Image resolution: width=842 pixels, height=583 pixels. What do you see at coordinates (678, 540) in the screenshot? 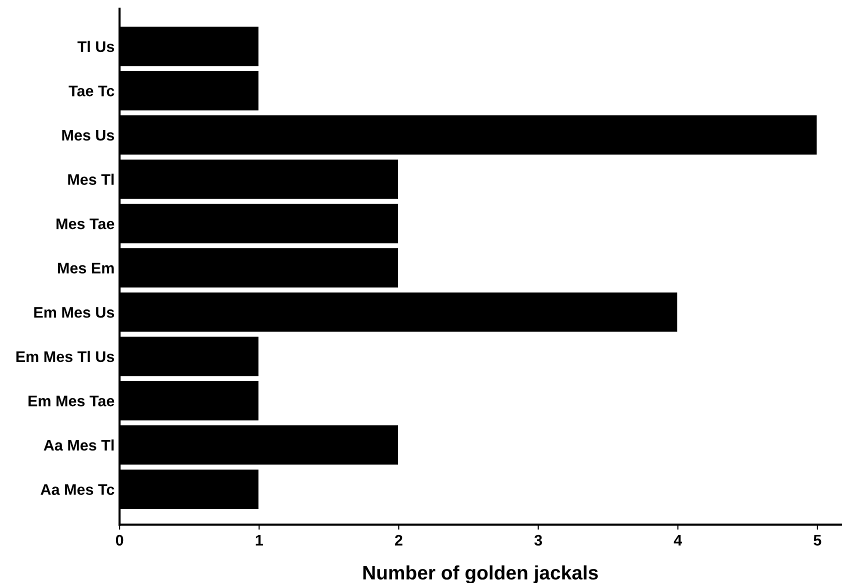
I see `x-tick-label: 4` at bounding box center [678, 540].